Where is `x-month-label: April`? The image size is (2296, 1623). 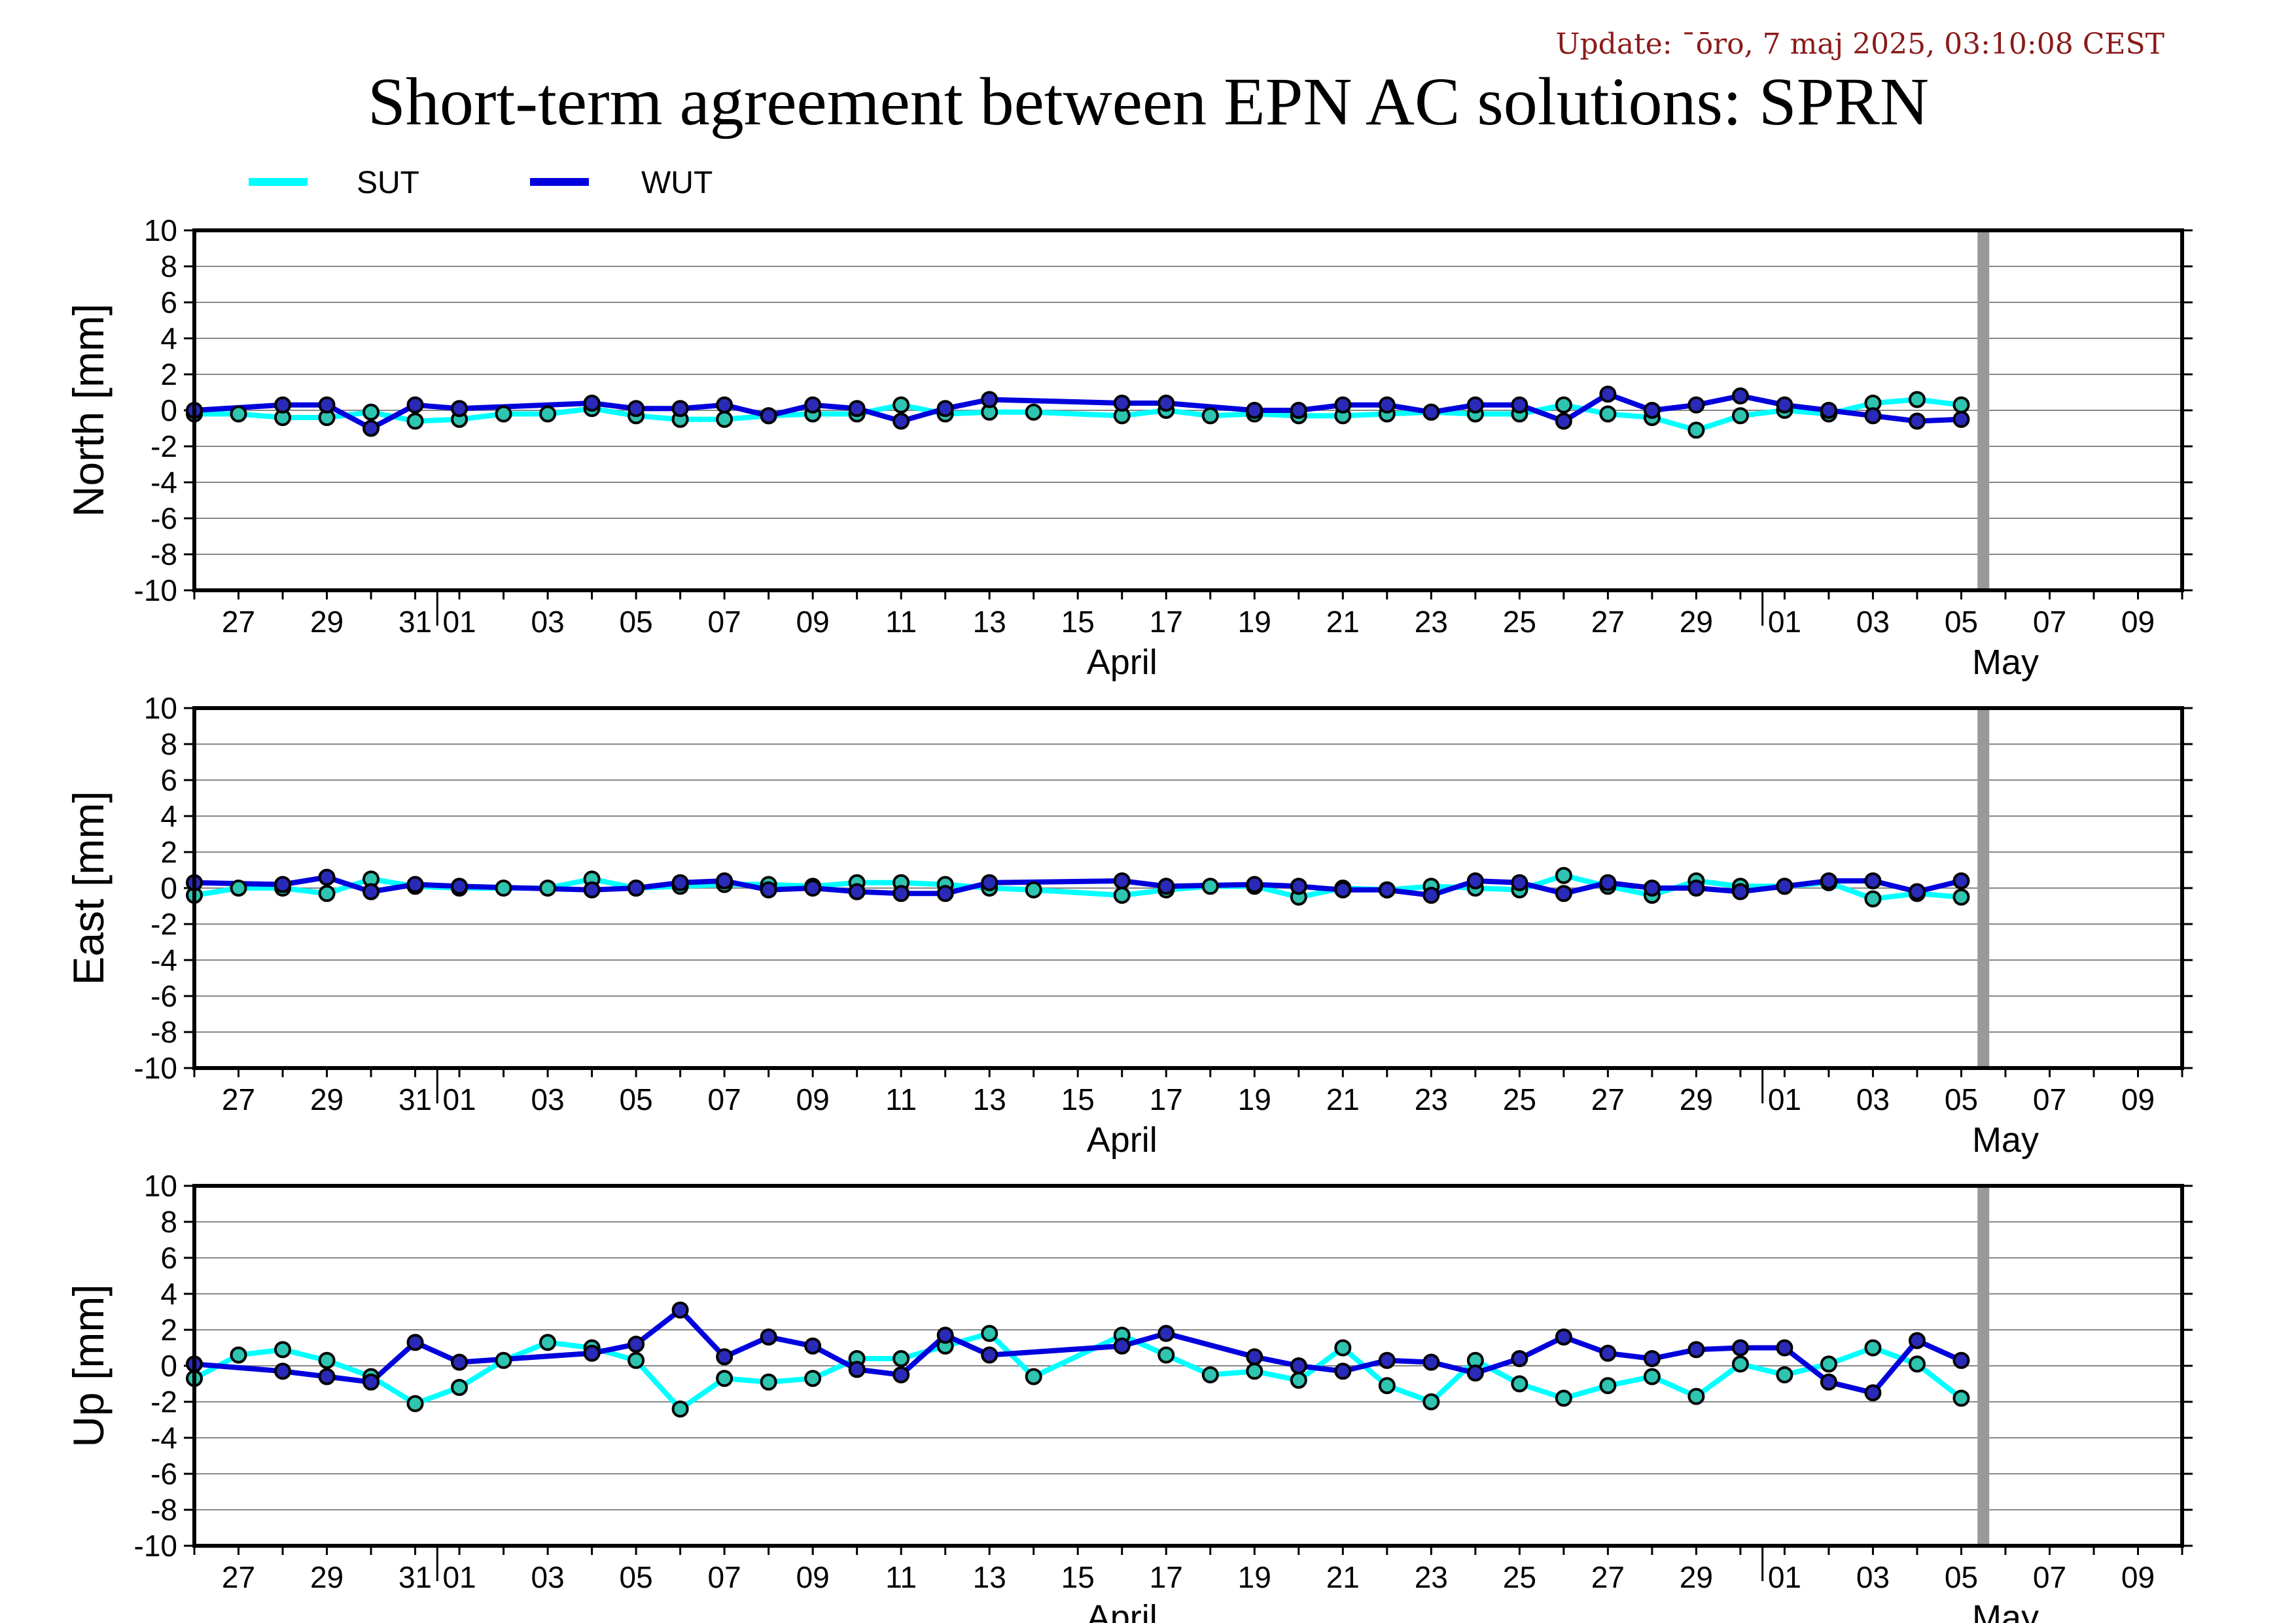
x-month-label: April is located at coordinates (1122, 1140).